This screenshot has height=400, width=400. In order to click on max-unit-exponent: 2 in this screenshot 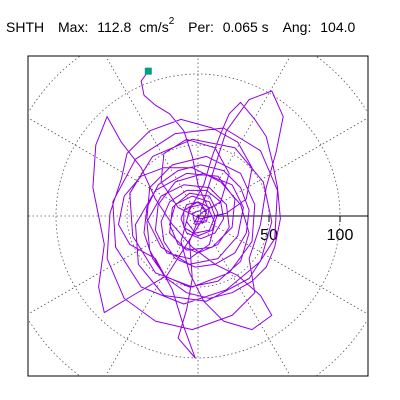, I will do `click(171, 21)`.